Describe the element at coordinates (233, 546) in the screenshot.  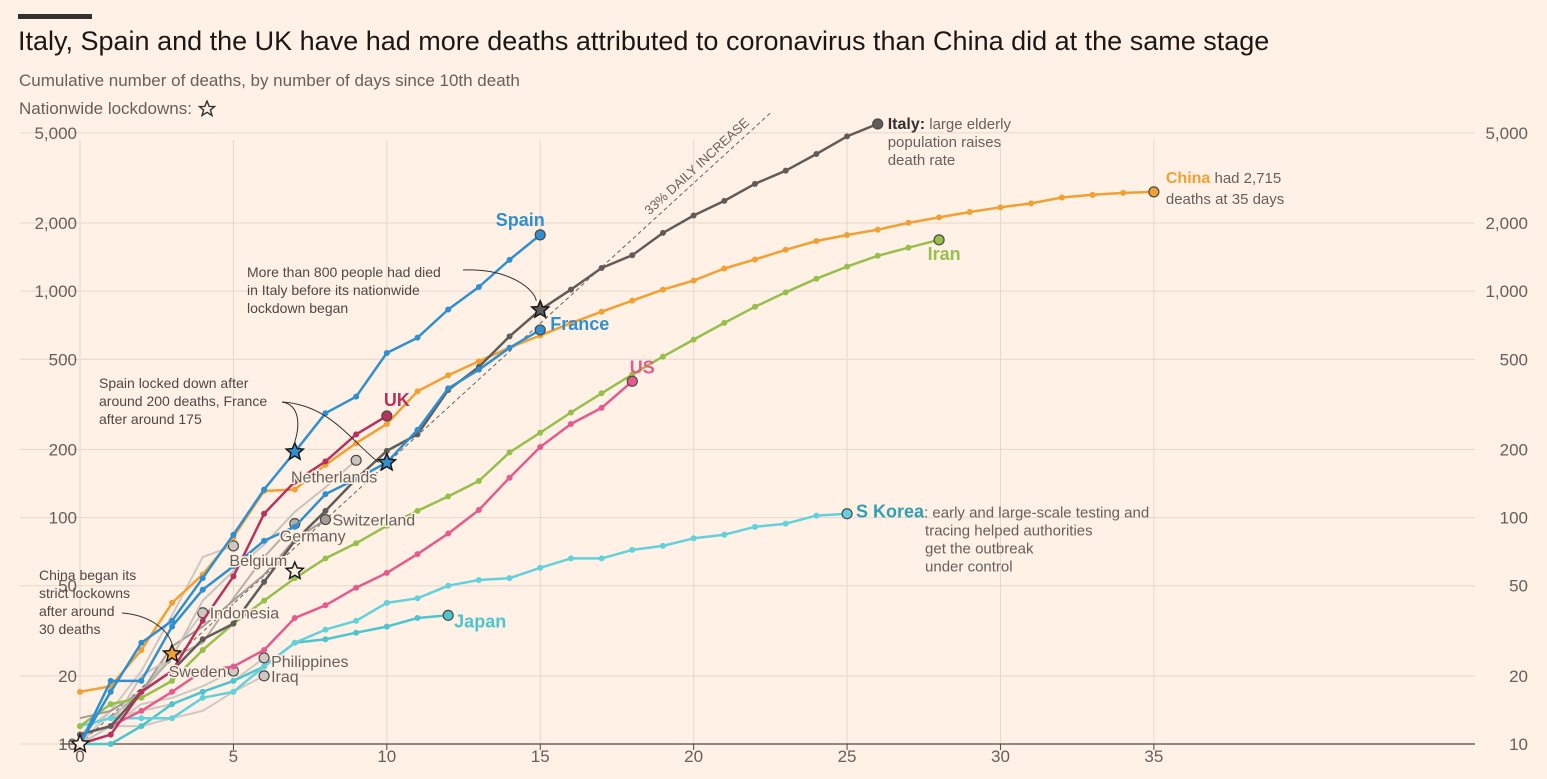
I see `end-dot-belgium` at that location.